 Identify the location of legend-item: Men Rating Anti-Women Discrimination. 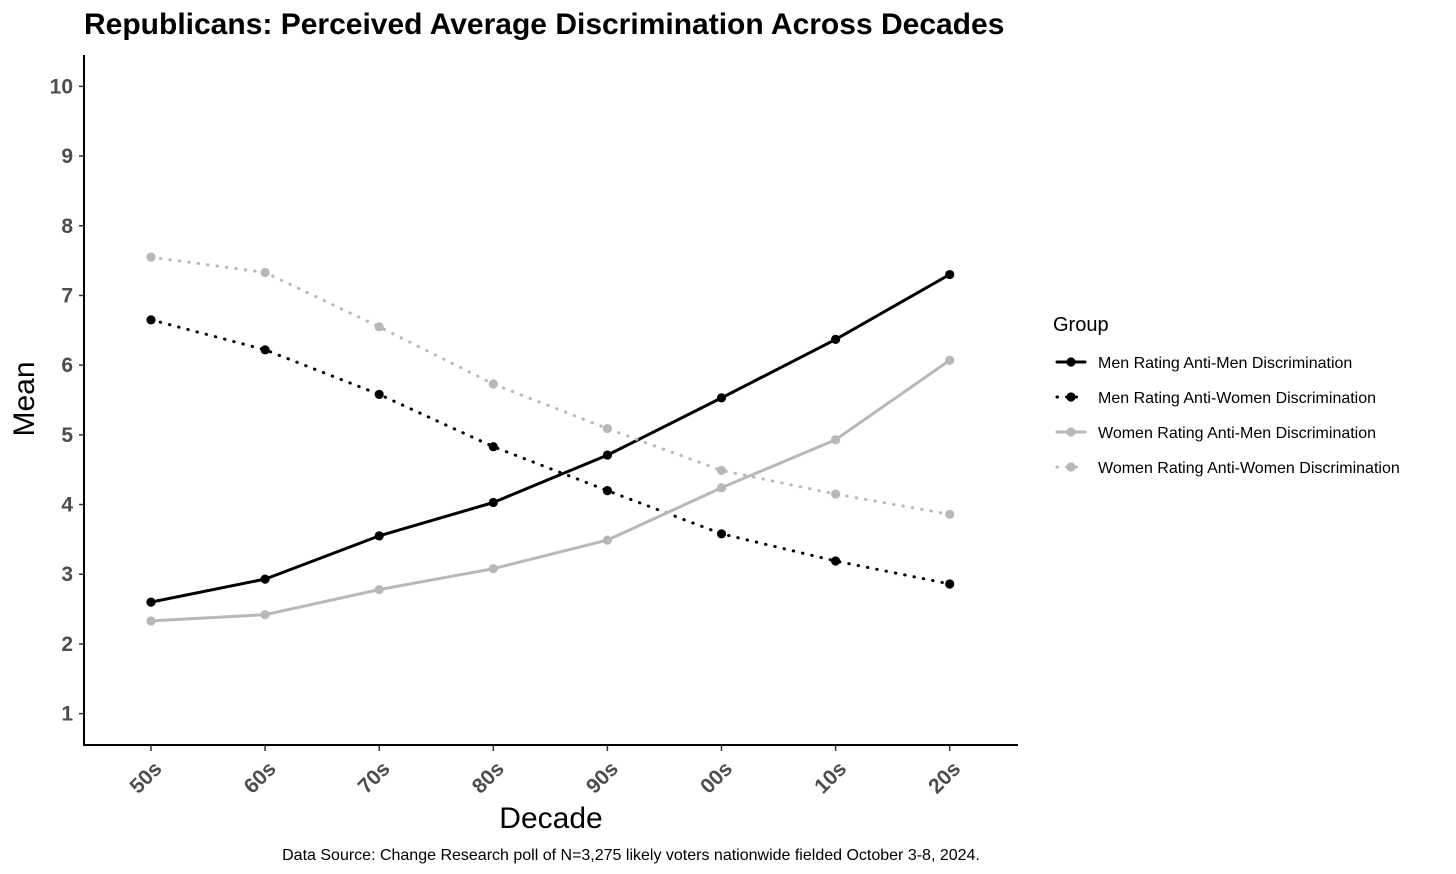
(1215, 398).